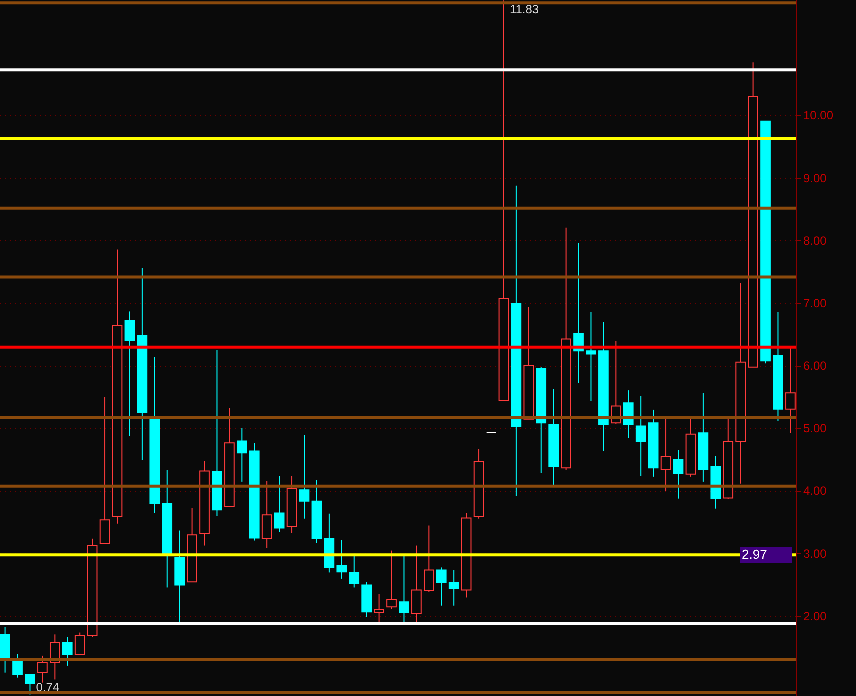 Image resolution: width=856 pixels, height=696 pixels. Describe the element at coordinates (816, 553) in the screenshot. I see `y-tick-label: 3.00` at that location.